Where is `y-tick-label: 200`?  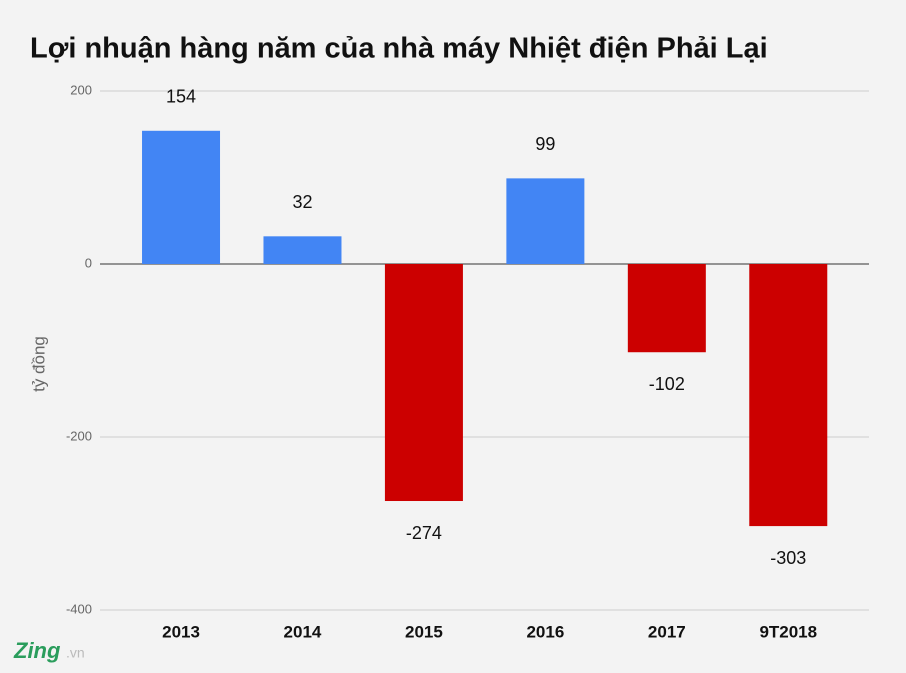
y-tick-label: 200 is located at coordinates (81, 89).